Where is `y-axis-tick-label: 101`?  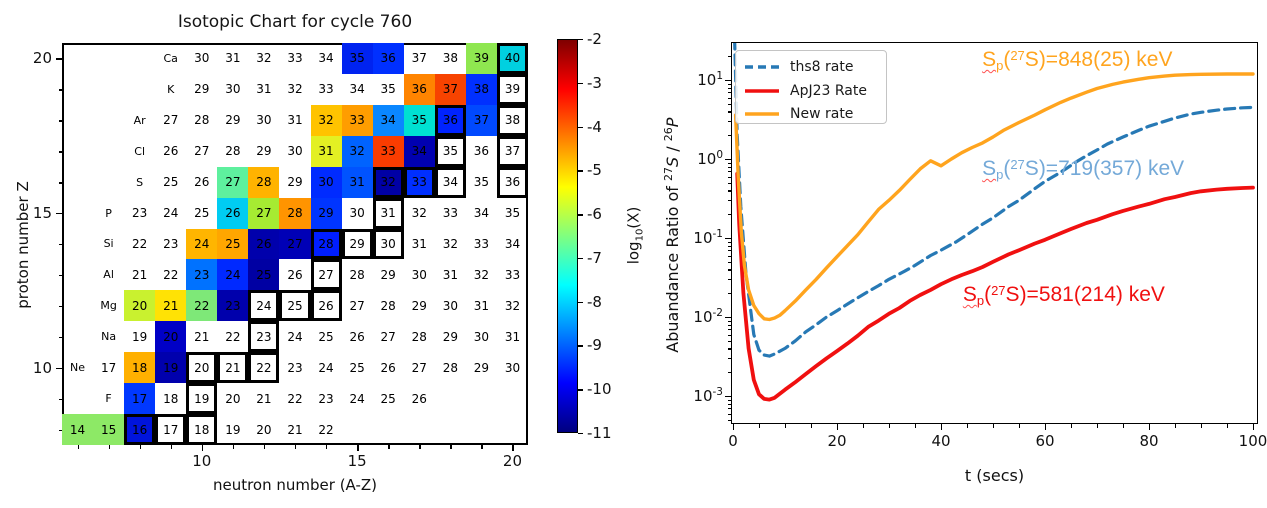 y-axis-tick-label: 101 is located at coordinates (703, 79).